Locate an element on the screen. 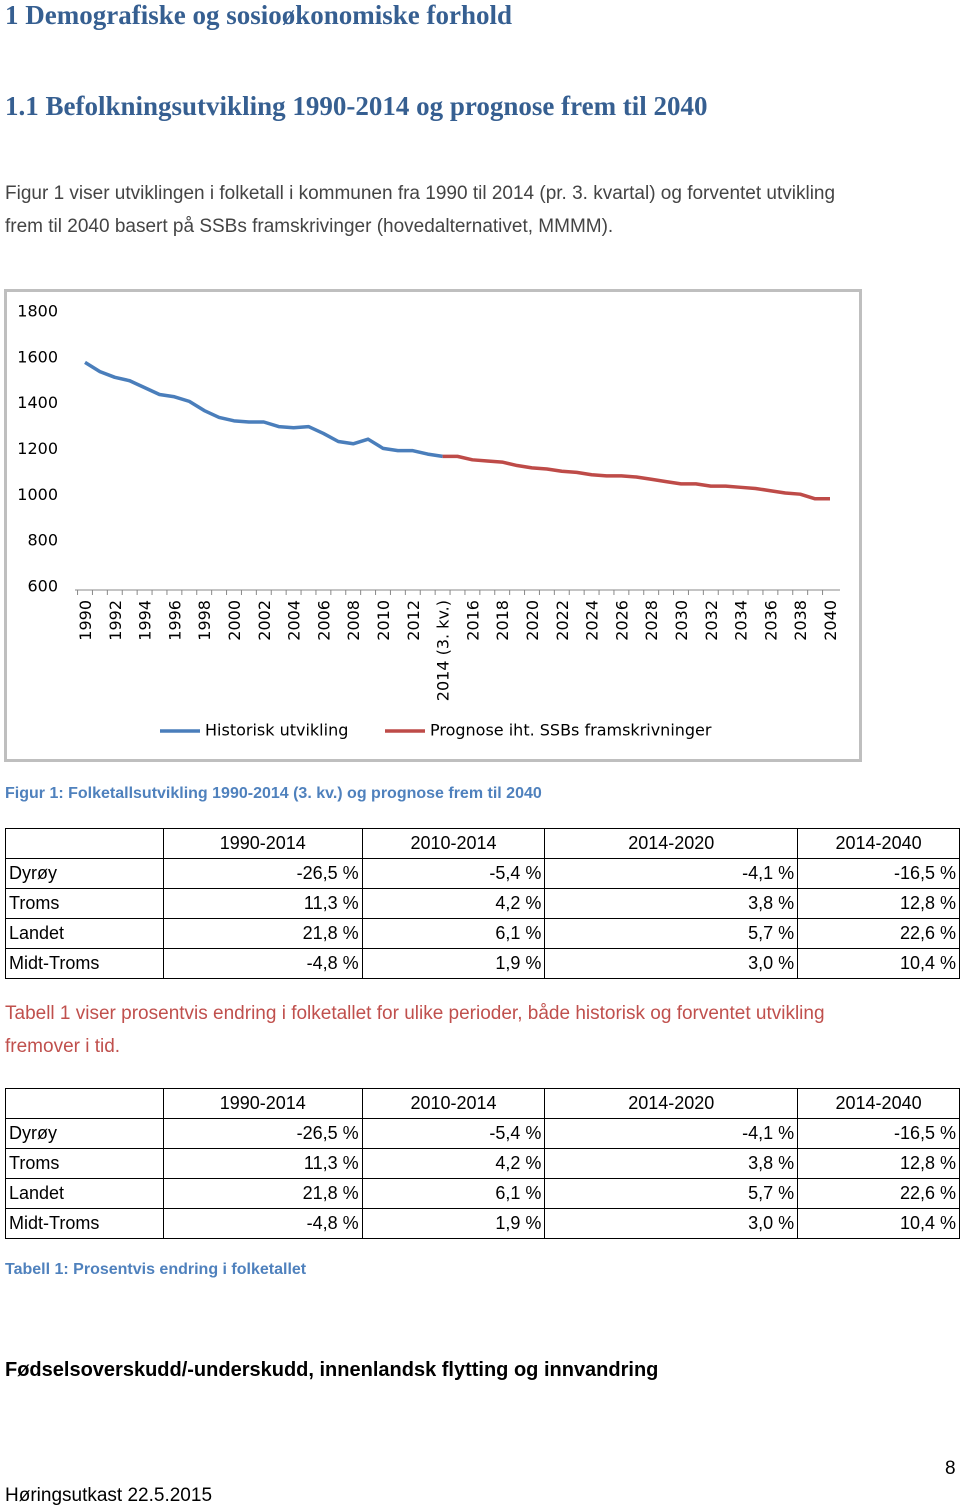 Image resolution: width=960 pixels, height=1511 pixels. x-tick-label: 2016 is located at coordinates (472, 620).